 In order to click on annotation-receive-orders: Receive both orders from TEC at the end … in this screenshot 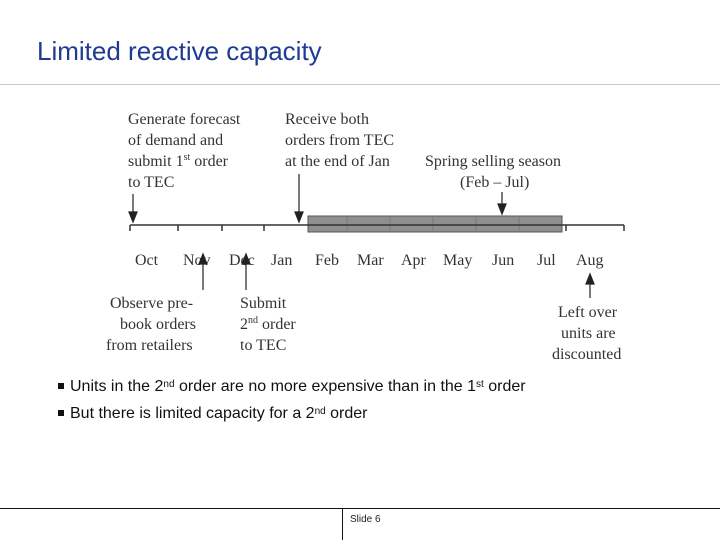, I will do `click(339, 140)`.